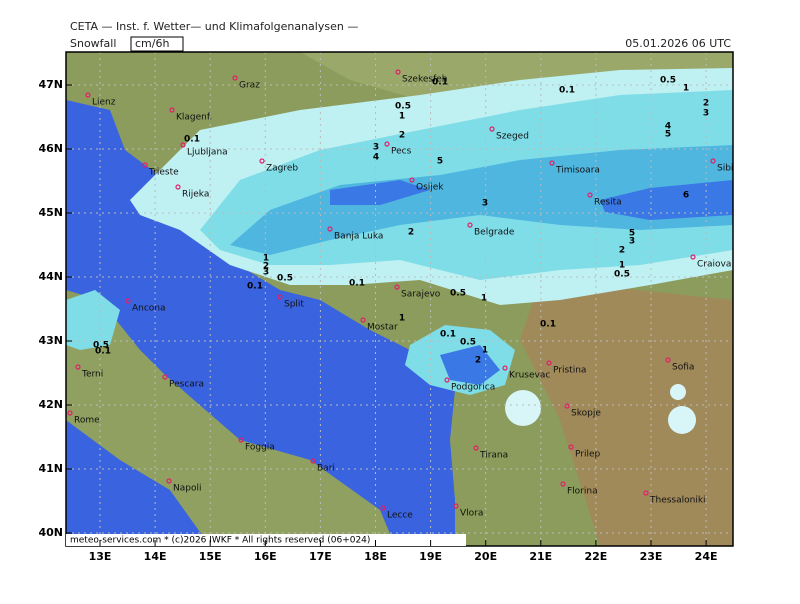  What do you see at coordinates (632, 234) in the screenshot?
I see `contour-label: 5` at bounding box center [632, 234].